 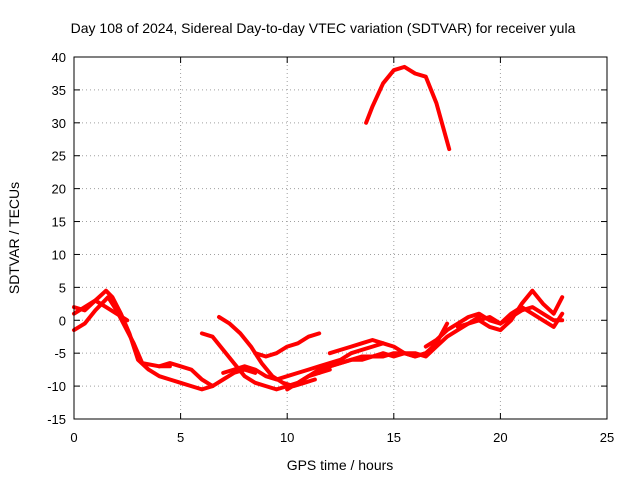 I want to click on y-tick-label: 10, so click(x=59, y=254).